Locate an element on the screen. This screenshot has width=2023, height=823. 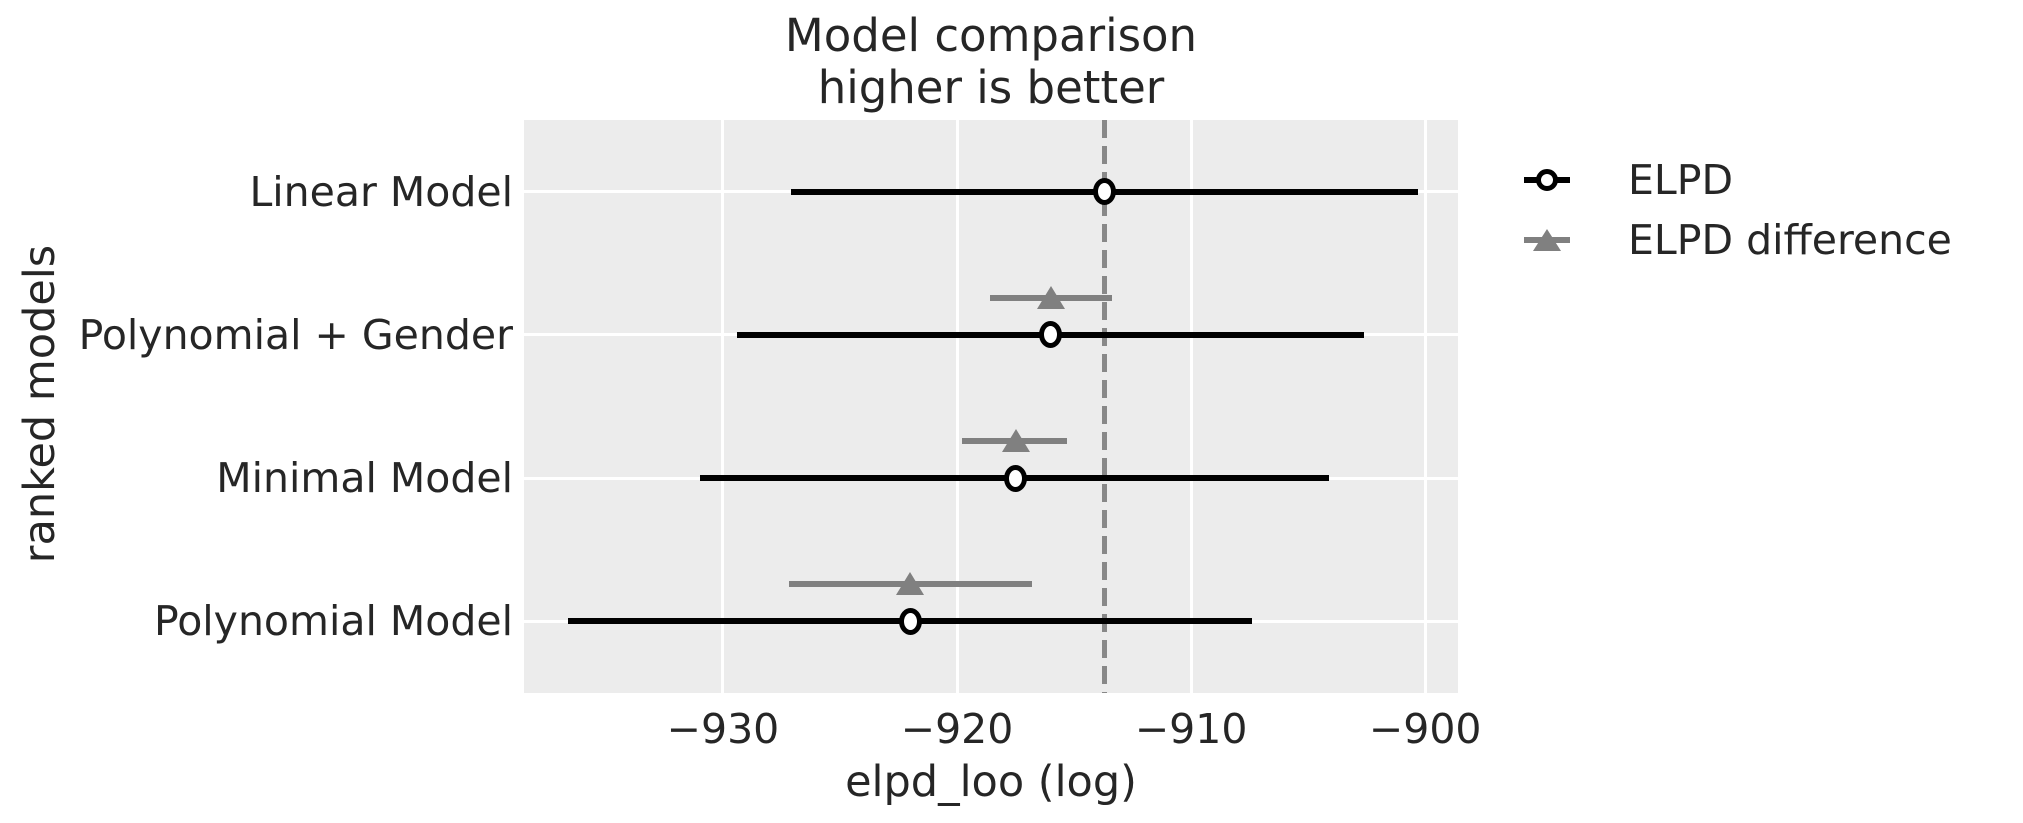
category-label: Polynomial Model is located at coordinates (333, 621).